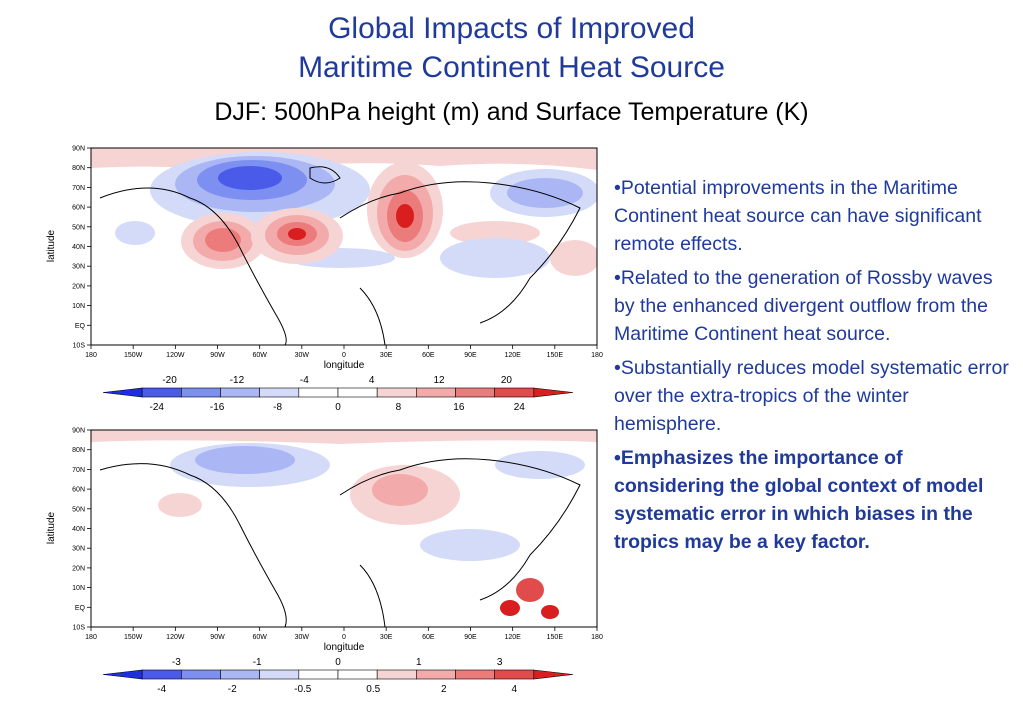 This screenshot has height=710, width=1023. I want to click on longitude-tick-label: 90W, so click(217, 355).